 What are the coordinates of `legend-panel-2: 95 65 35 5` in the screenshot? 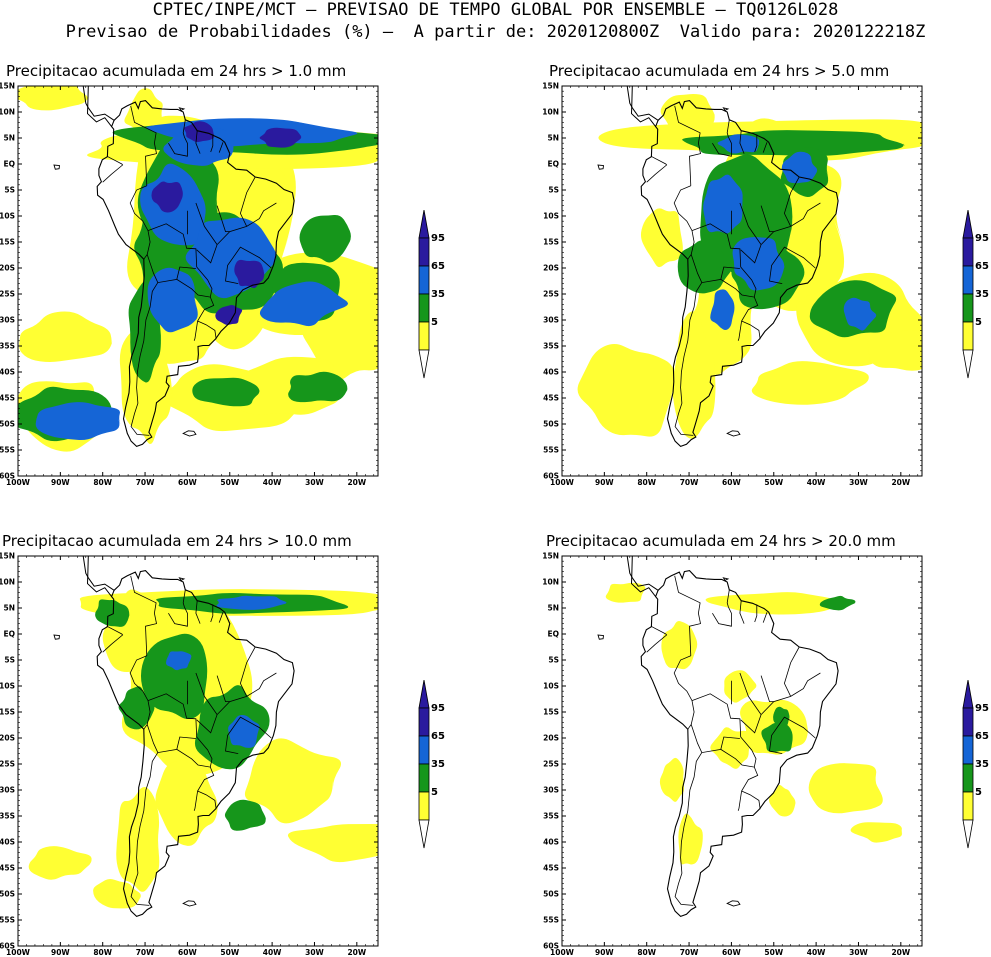 It's located at (976, 296).